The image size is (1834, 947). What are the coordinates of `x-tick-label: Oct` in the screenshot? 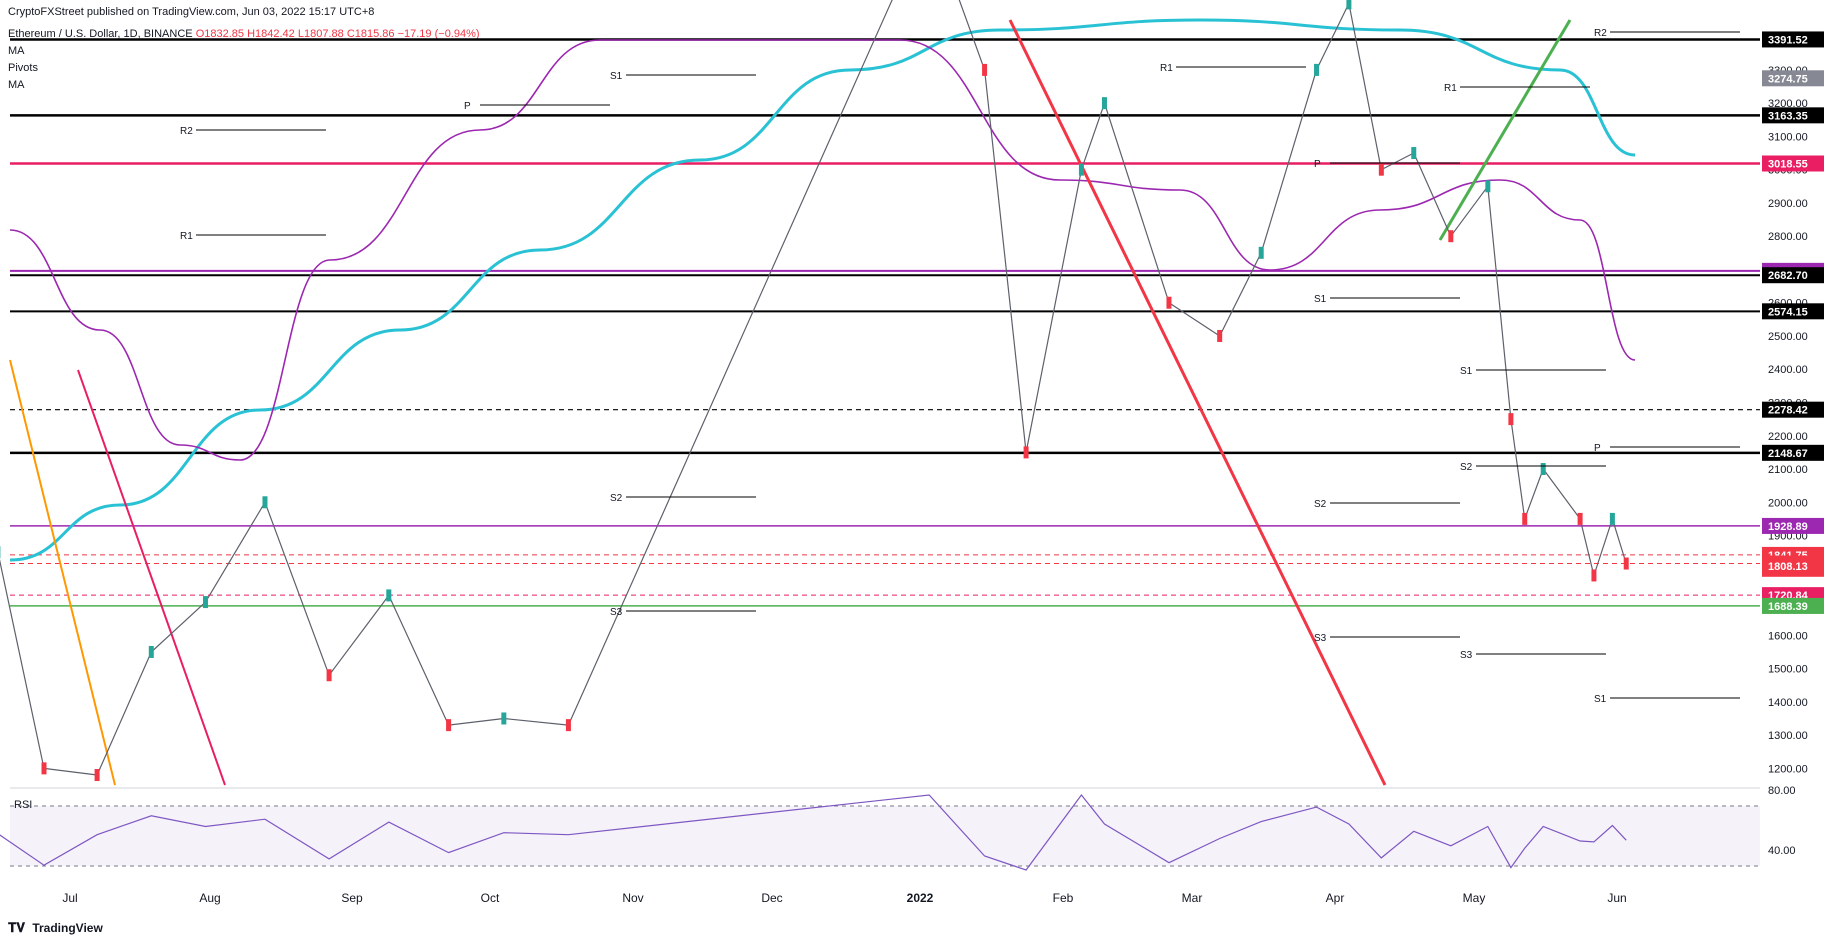 It's located at (490, 898).